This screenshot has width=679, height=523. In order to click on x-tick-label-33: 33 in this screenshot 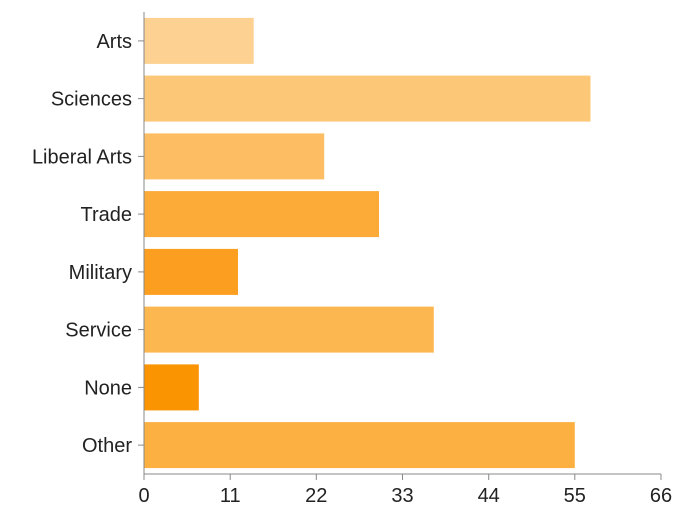, I will do `click(402, 496)`.